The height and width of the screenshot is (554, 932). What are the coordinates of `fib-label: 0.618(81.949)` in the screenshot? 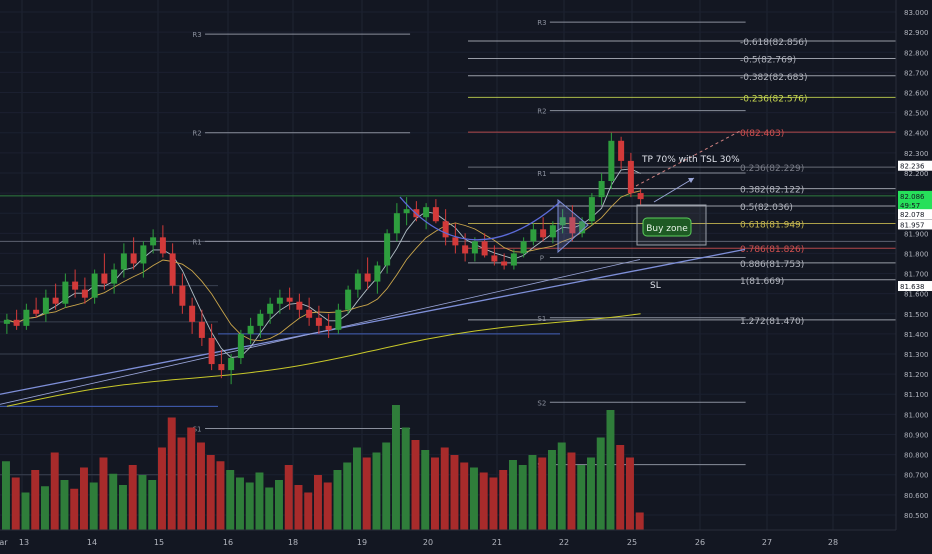 It's located at (772, 225).